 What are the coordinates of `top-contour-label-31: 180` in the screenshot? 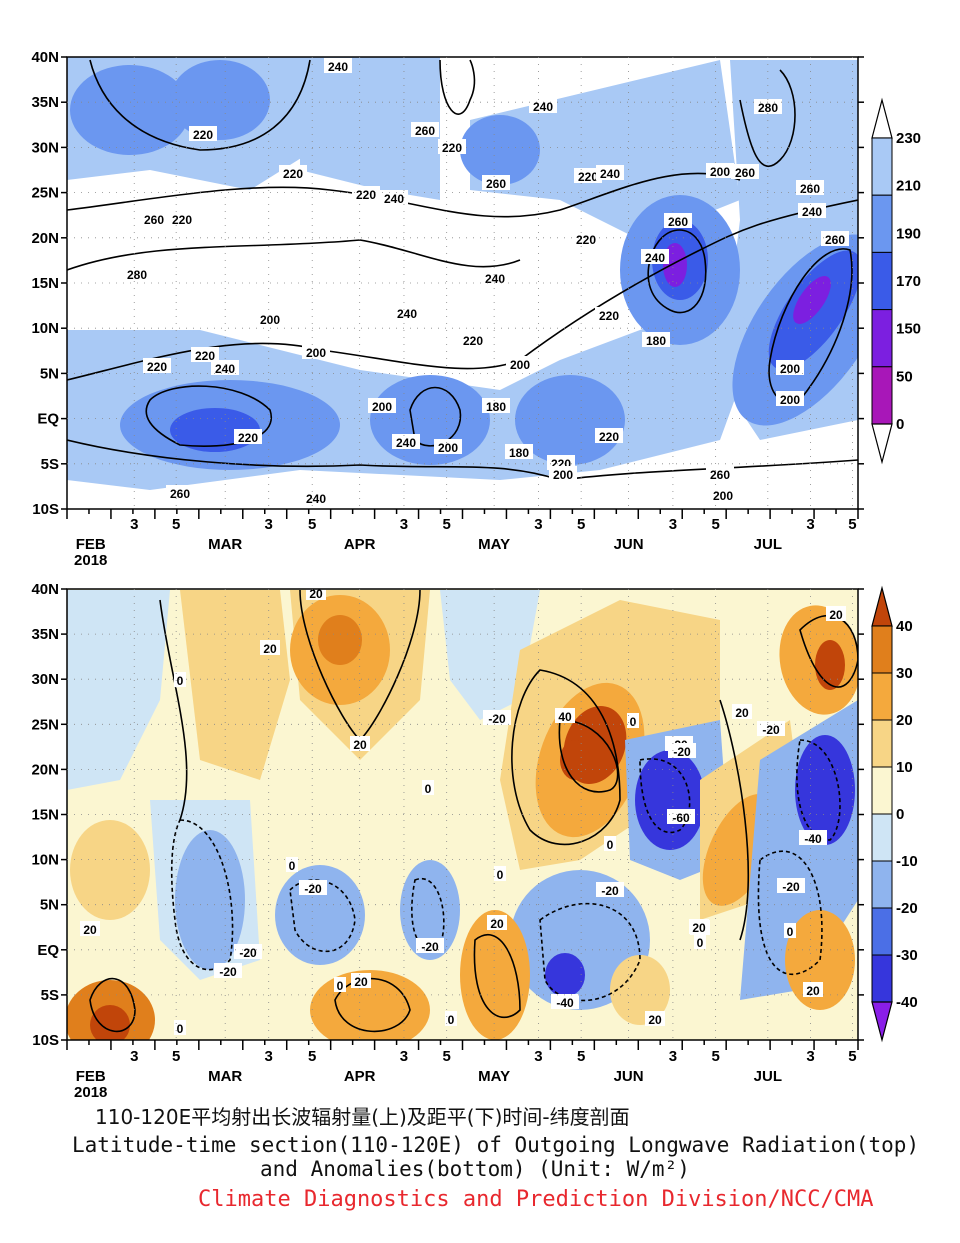 It's located at (496, 407).